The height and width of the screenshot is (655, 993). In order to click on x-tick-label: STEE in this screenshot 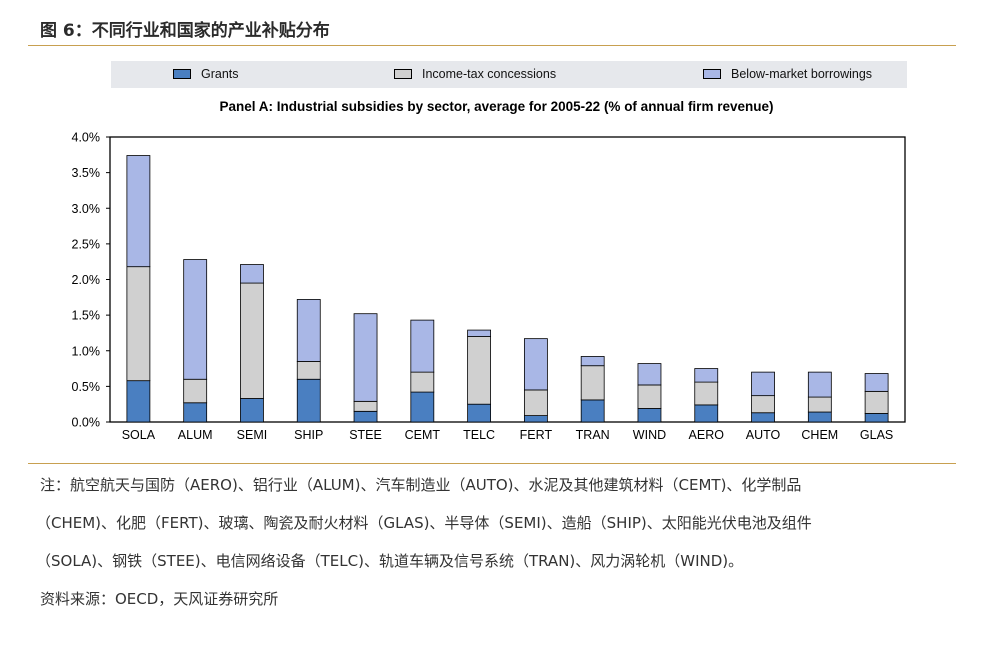, I will do `click(365, 435)`.